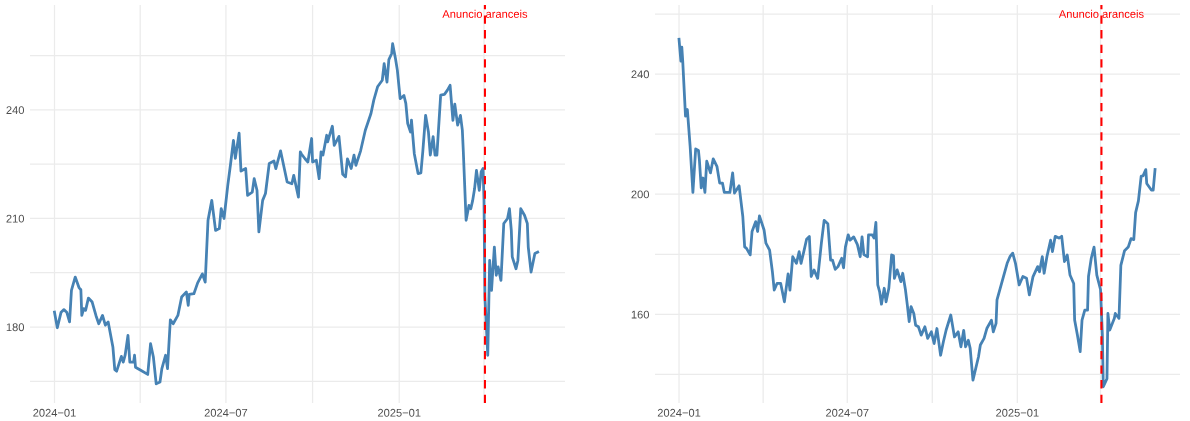 Image resolution: width=1190 pixels, height=421 pixels. What do you see at coordinates (15, 327) in the screenshot?
I see `y-tick-label: 180` at bounding box center [15, 327].